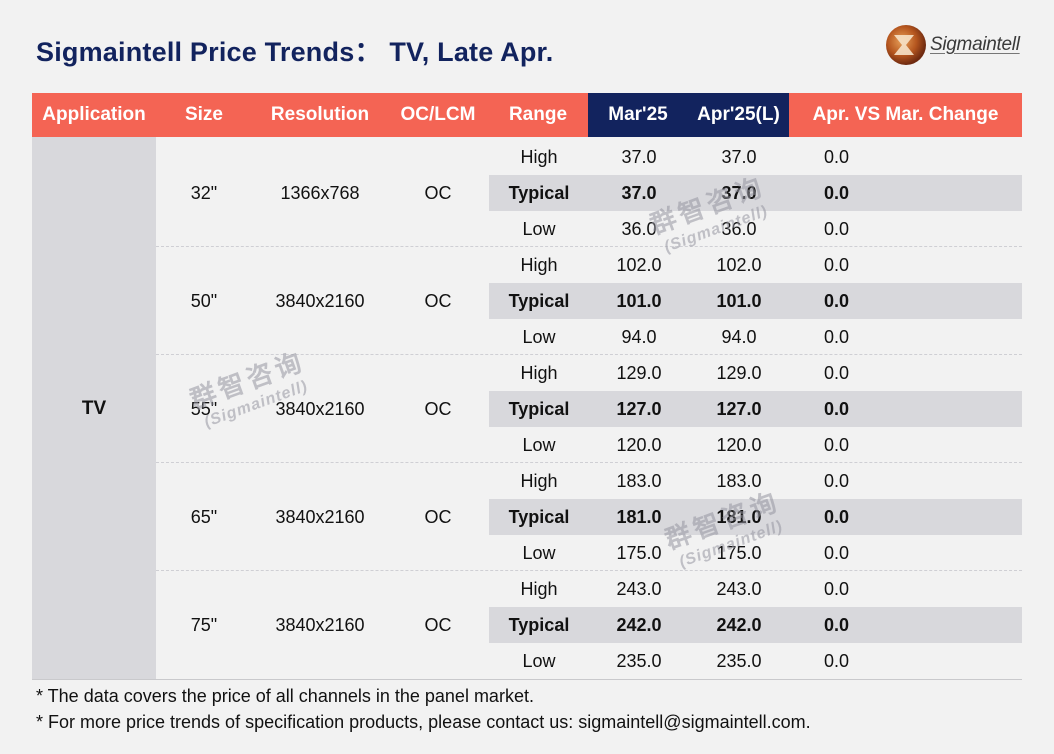  What do you see at coordinates (738, 115) in the screenshot?
I see `header-apr: Apr'25(L)` at bounding box center [738, 115].